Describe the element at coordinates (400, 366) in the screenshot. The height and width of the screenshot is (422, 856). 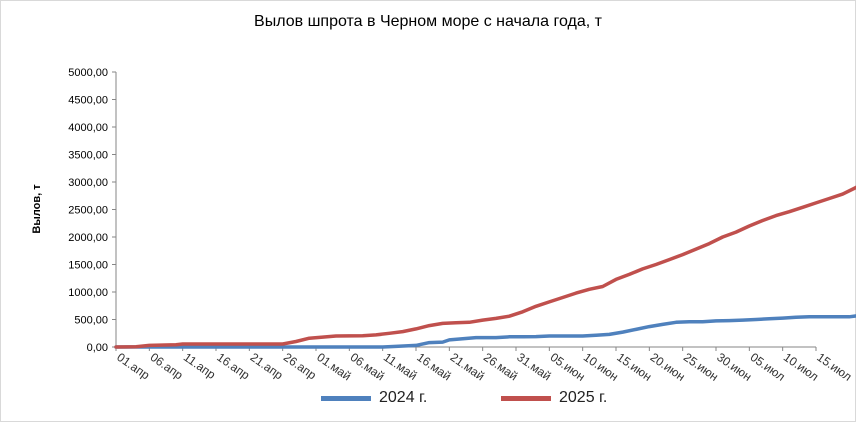
I see `x-tick-label: 11.май` at that location.